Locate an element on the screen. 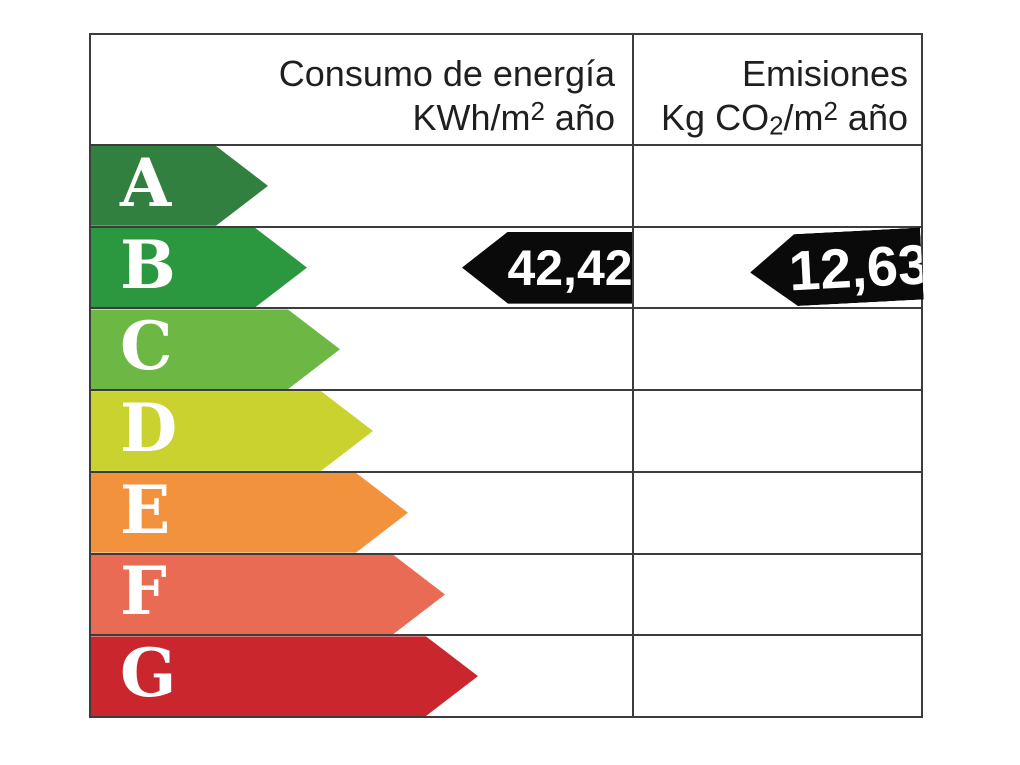 This screenshot has height=765, width=1020. column-divider is located at coordinates (633, 375).